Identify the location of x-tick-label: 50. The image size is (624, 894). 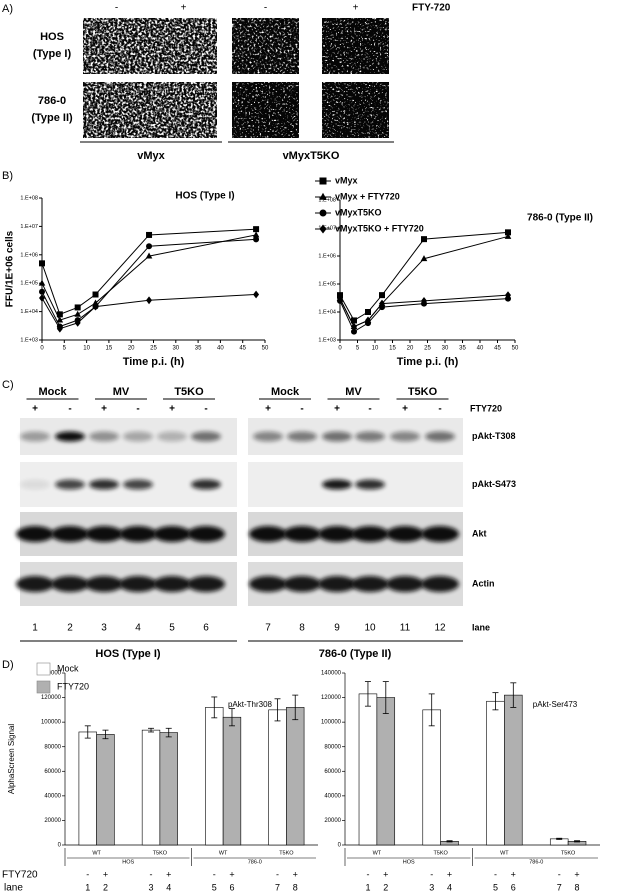
(515, 349).